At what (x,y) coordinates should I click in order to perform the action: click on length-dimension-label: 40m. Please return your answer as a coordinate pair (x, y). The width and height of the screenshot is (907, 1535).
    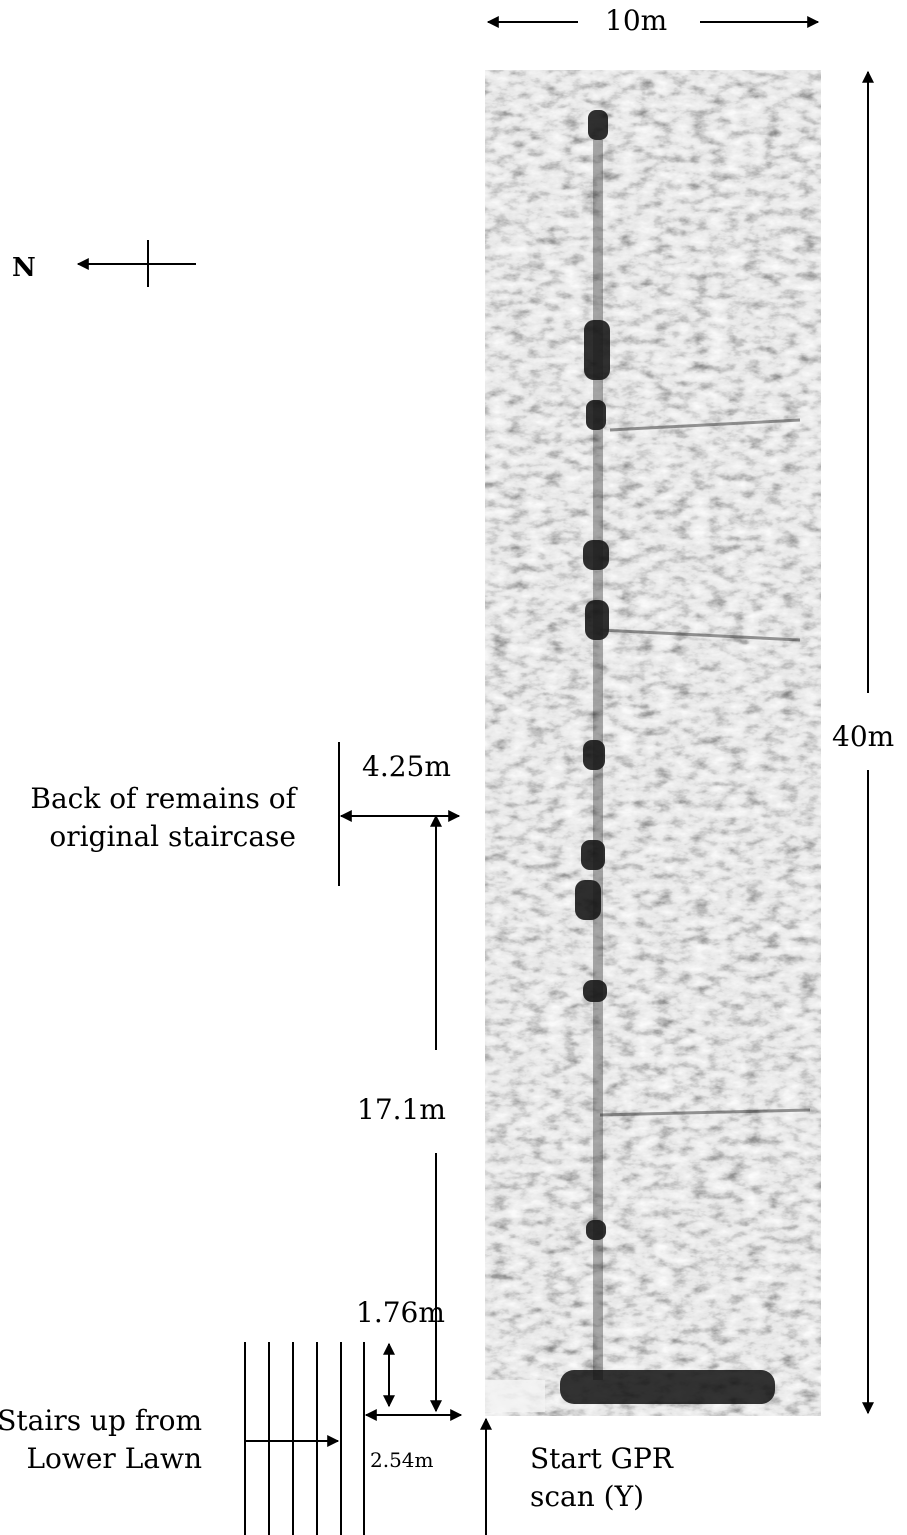
    Looking at the image, I should click on (863, 736).